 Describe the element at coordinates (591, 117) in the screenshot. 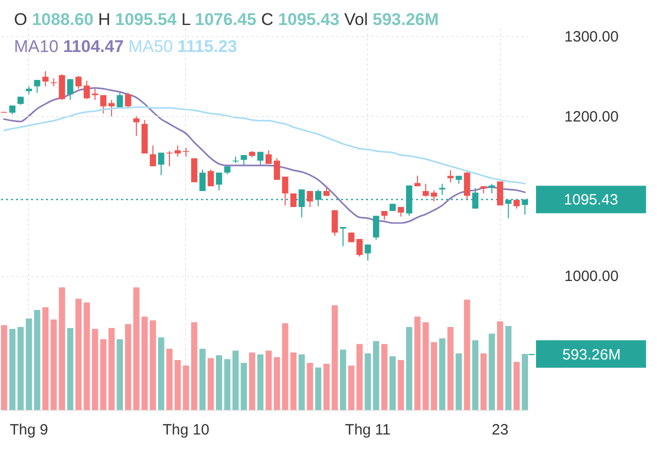

I see `y-tick-label: 1200.00` at that location.